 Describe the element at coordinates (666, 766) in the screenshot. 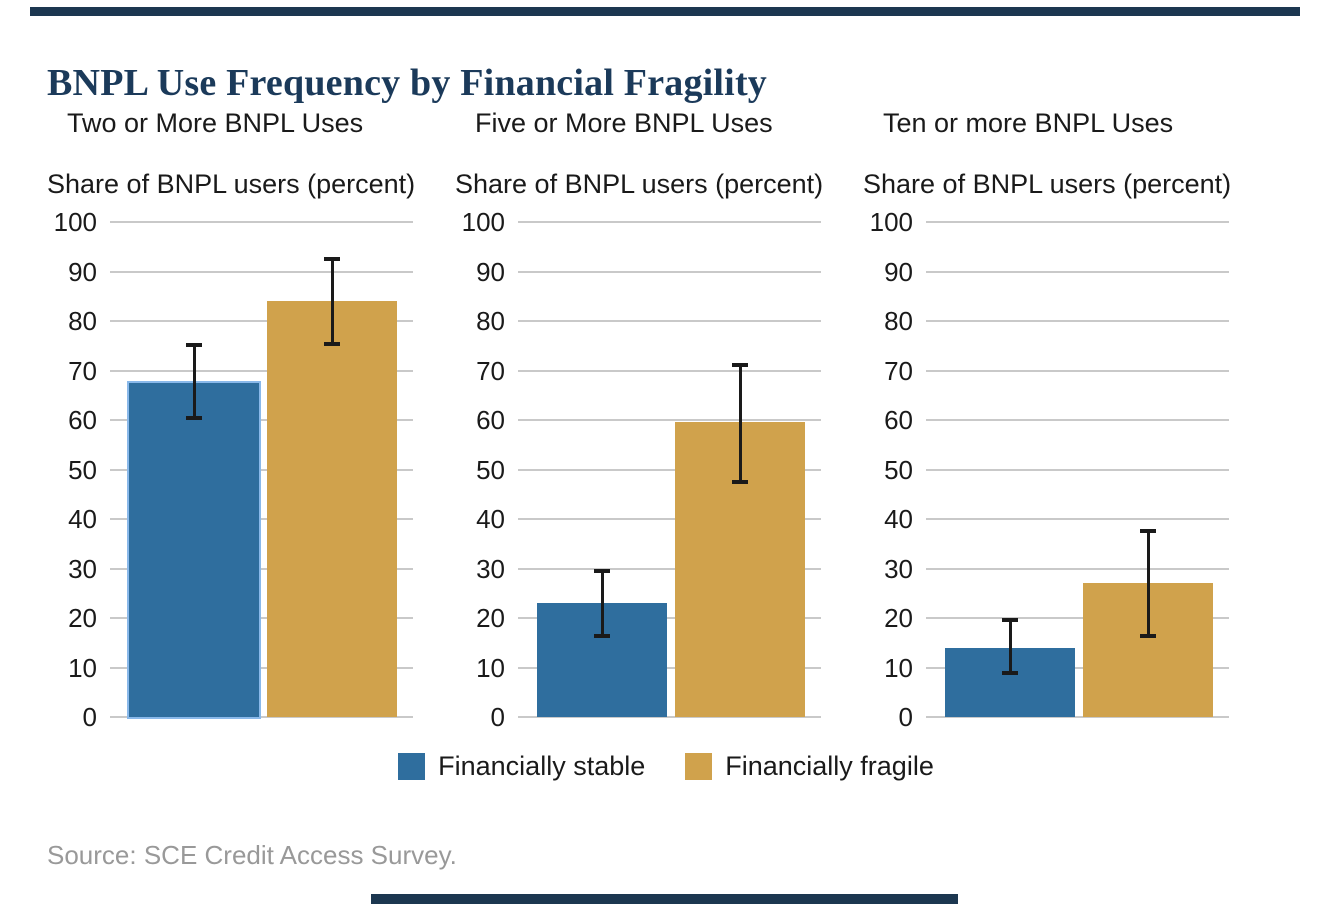

I see `chart-legend: Financially stable Financially fragile` at that location.